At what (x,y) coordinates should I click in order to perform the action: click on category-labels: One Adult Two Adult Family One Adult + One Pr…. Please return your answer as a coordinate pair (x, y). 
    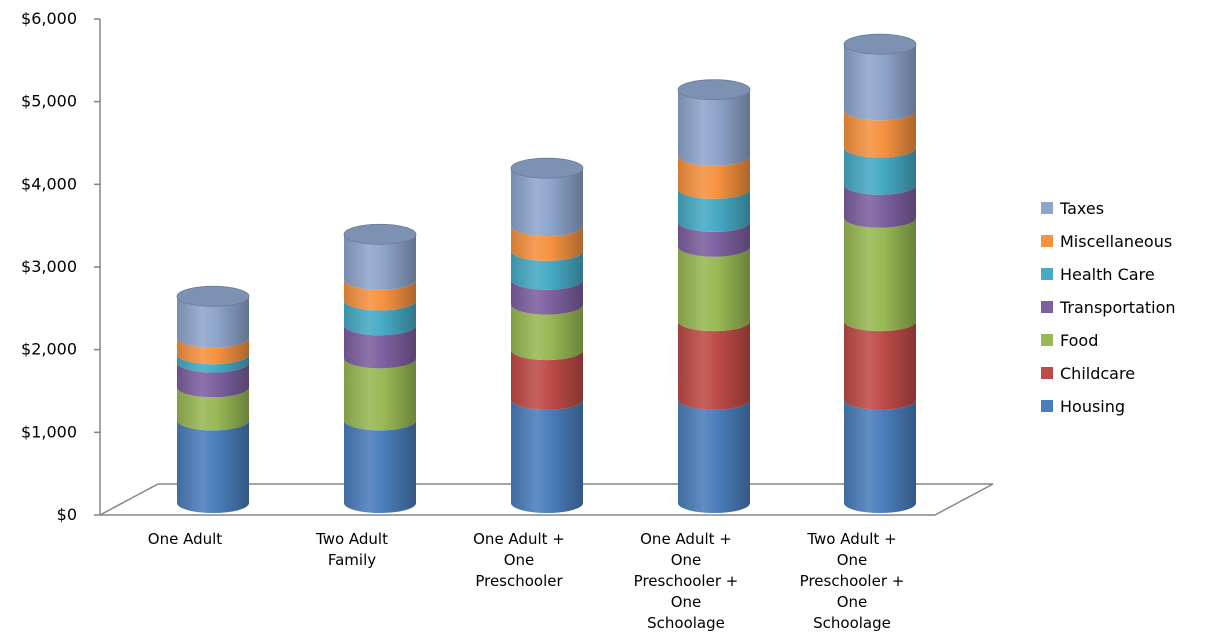
    Looking at the image, I should click on (526, 581).